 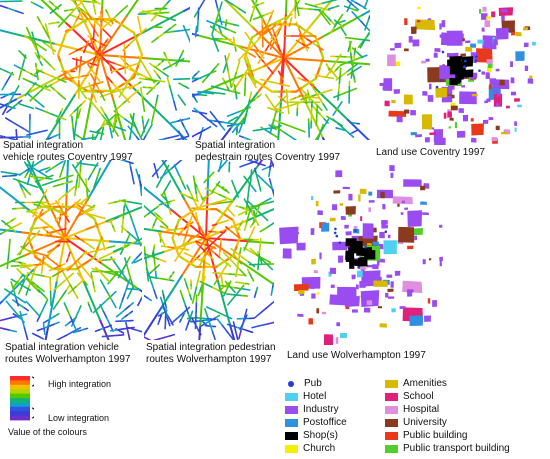 What do you see at coordinates (391, 449) in the screenshot?
I see `legend-swatch` at bounding box center [391, 449].